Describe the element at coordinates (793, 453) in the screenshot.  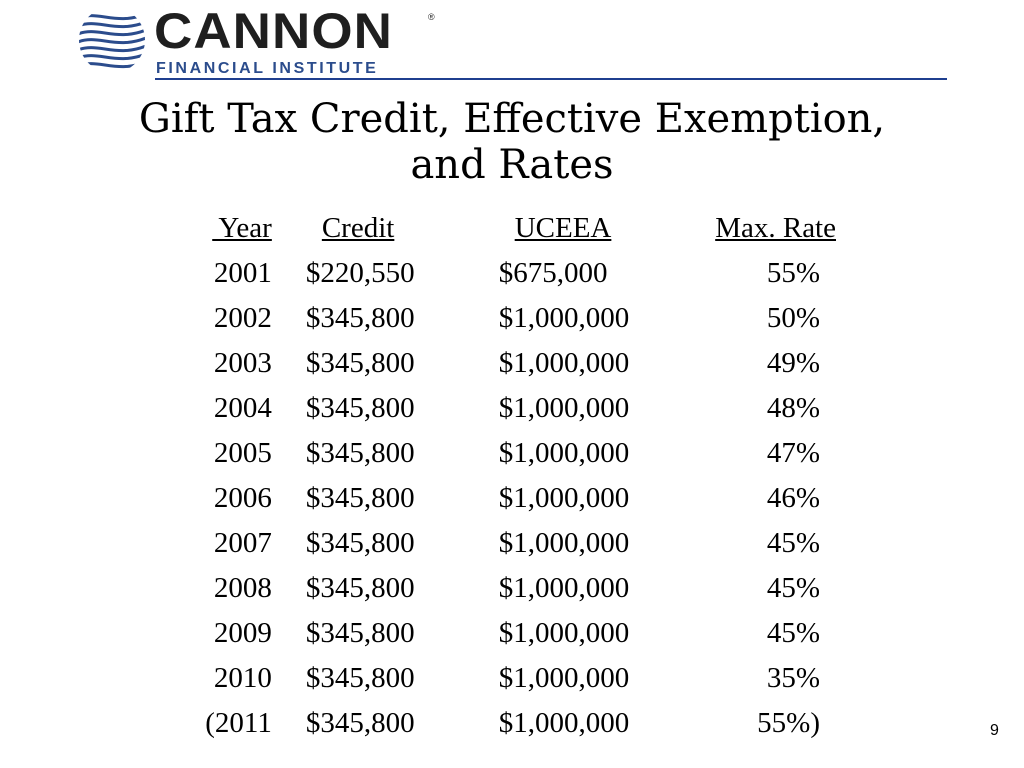
I see `cell-max-rate: 47%` at that location.